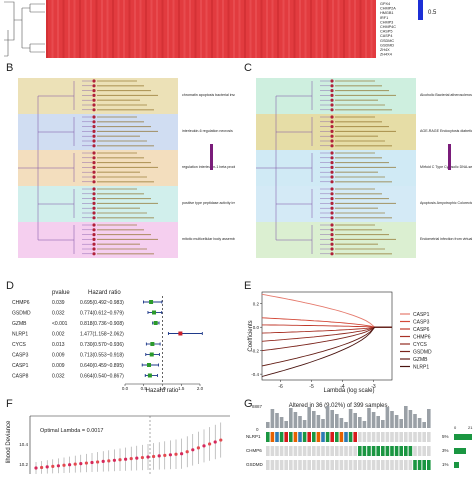  Describe the element at coordinates (255, 351) in the screenshot. I see `lasso-y-tick-label: -0.2` at that location.